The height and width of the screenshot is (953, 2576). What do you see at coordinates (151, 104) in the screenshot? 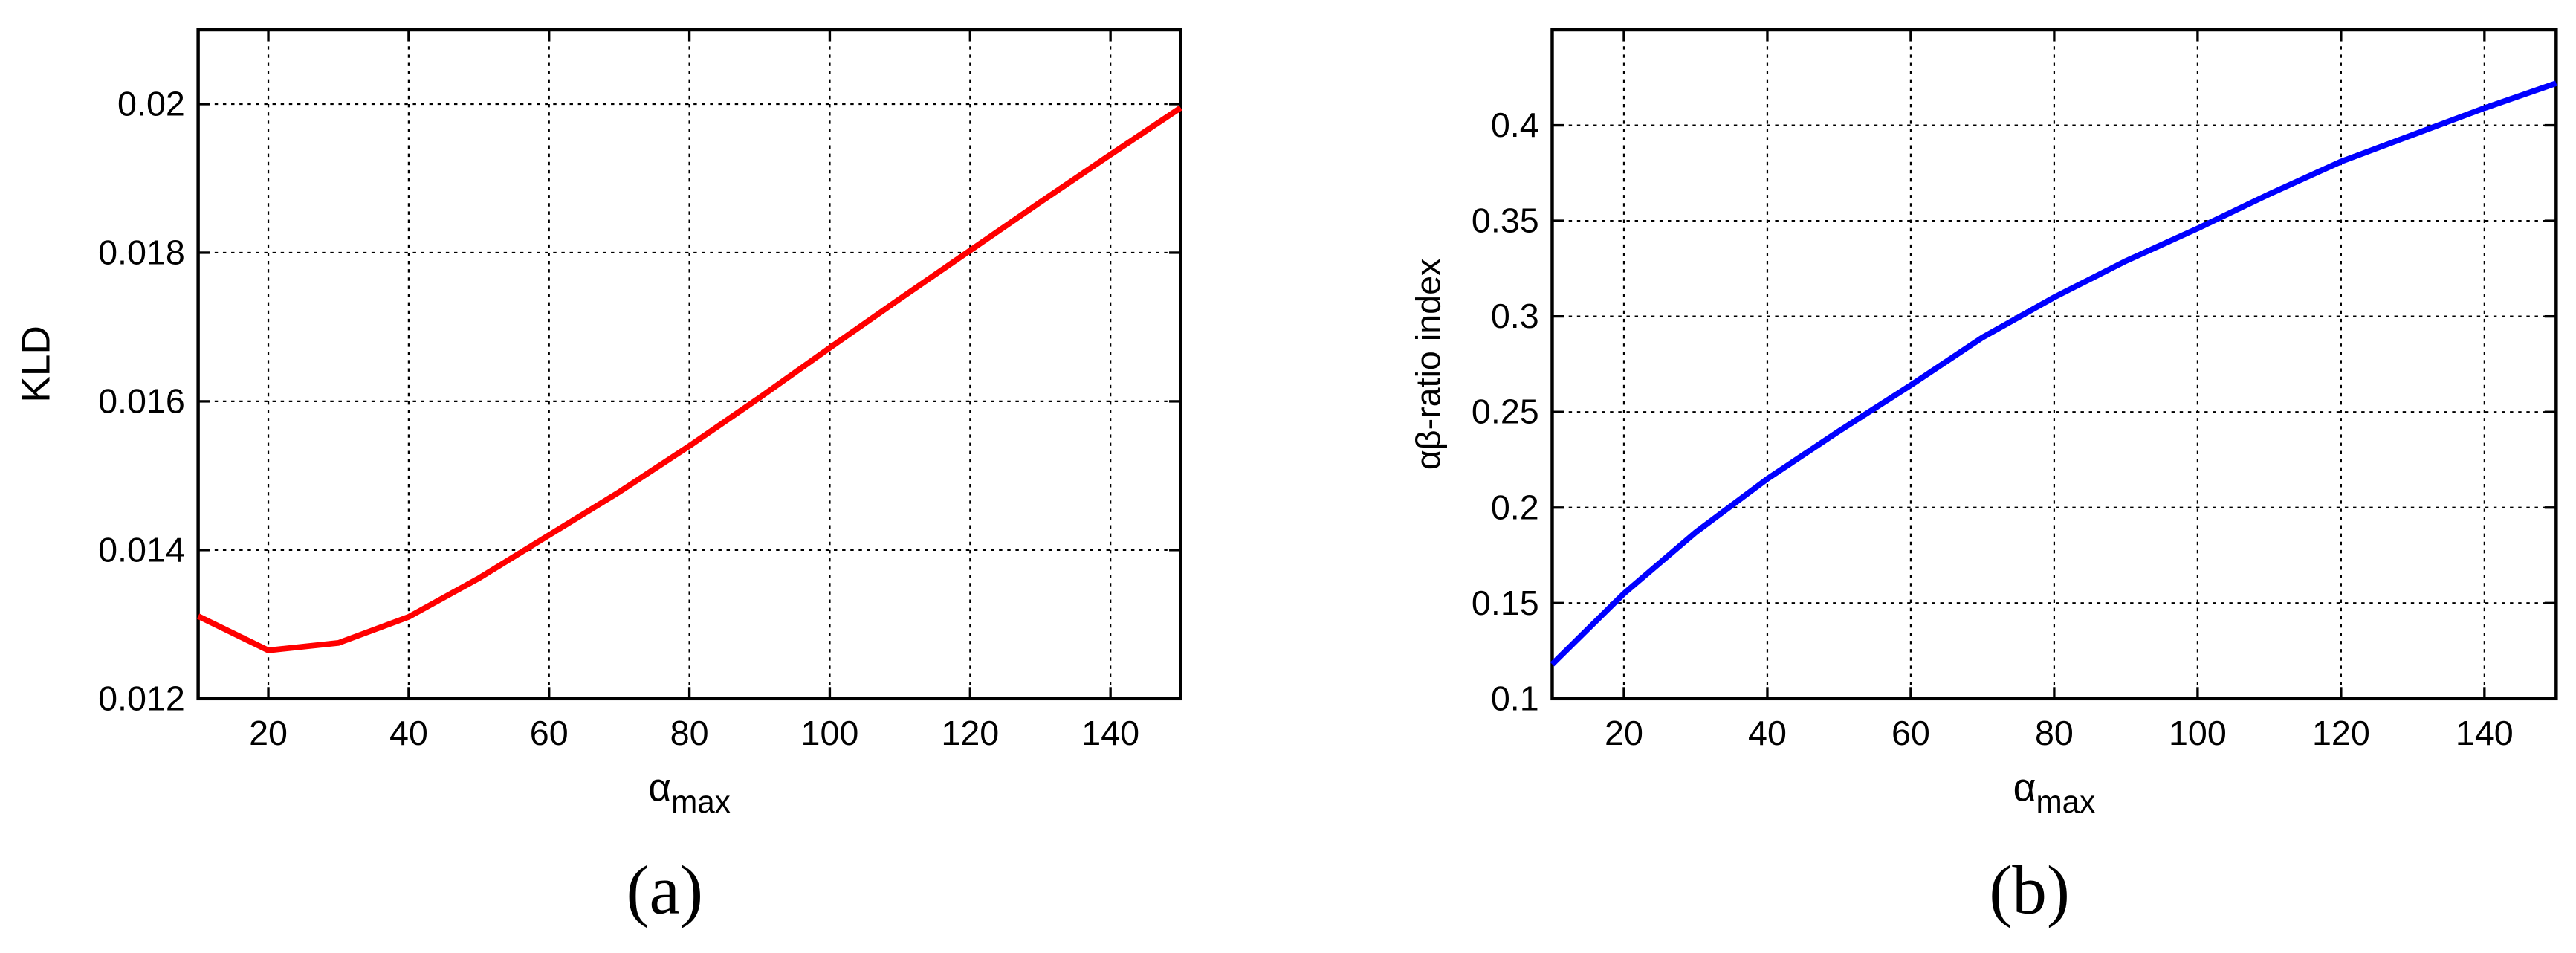
I see `y-tick-label: 0.02` at bounding box center [151, 104].